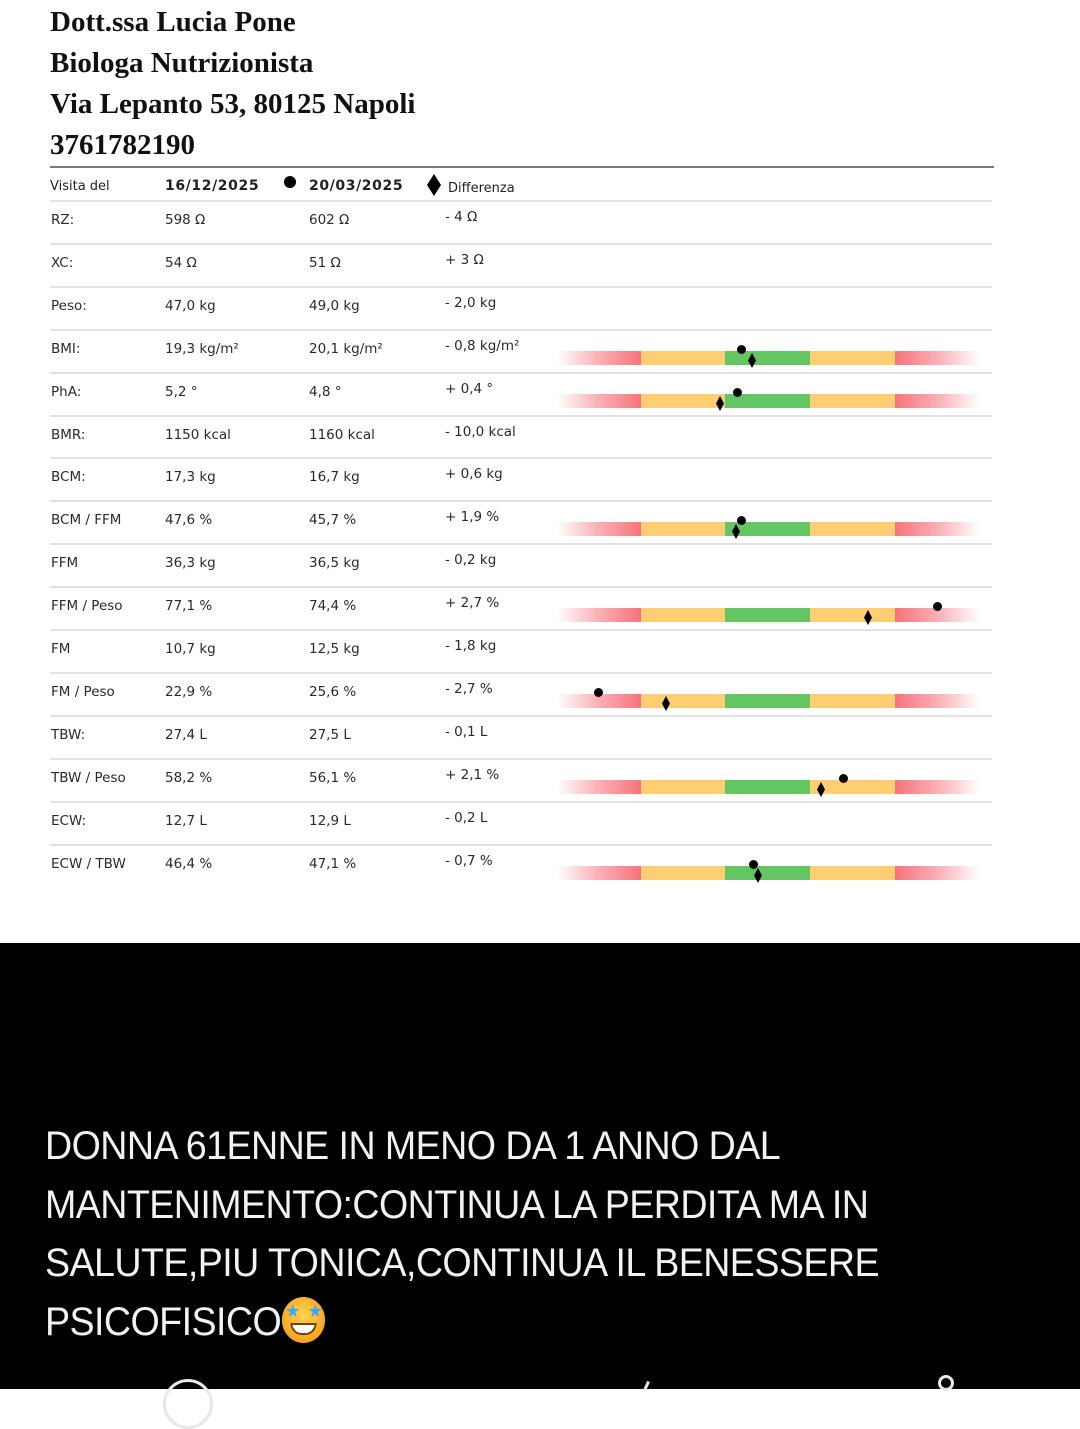 This screenshot has width=1080, height=1429. I want to click on table-row: ECW: 12,7 L 12,9 L - 0,2 L, so click(540, 822).